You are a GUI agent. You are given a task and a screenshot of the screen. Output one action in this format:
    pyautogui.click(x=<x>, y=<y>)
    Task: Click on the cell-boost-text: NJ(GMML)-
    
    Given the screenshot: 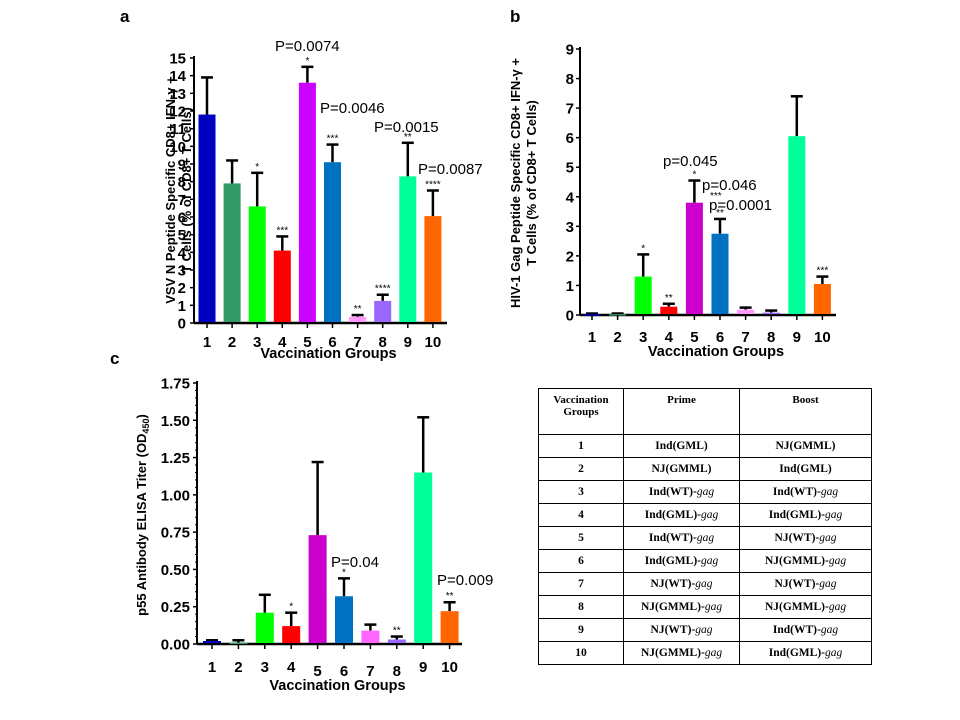 What is the action you would take?
    pyautogui.click(x=796, y=561)
    